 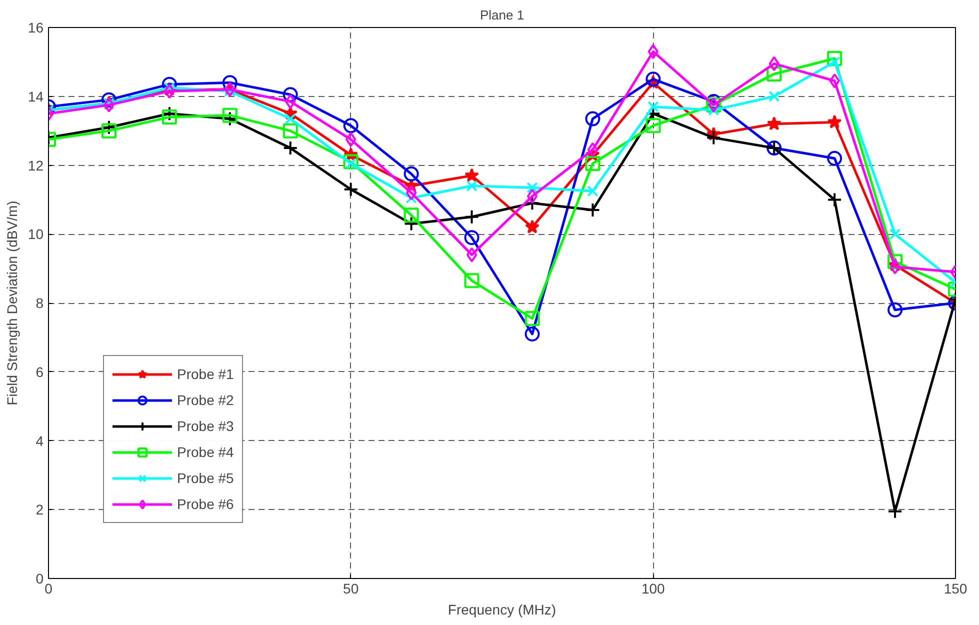 I want to click on y-tick-label: 6, so click(x=40, y=372).